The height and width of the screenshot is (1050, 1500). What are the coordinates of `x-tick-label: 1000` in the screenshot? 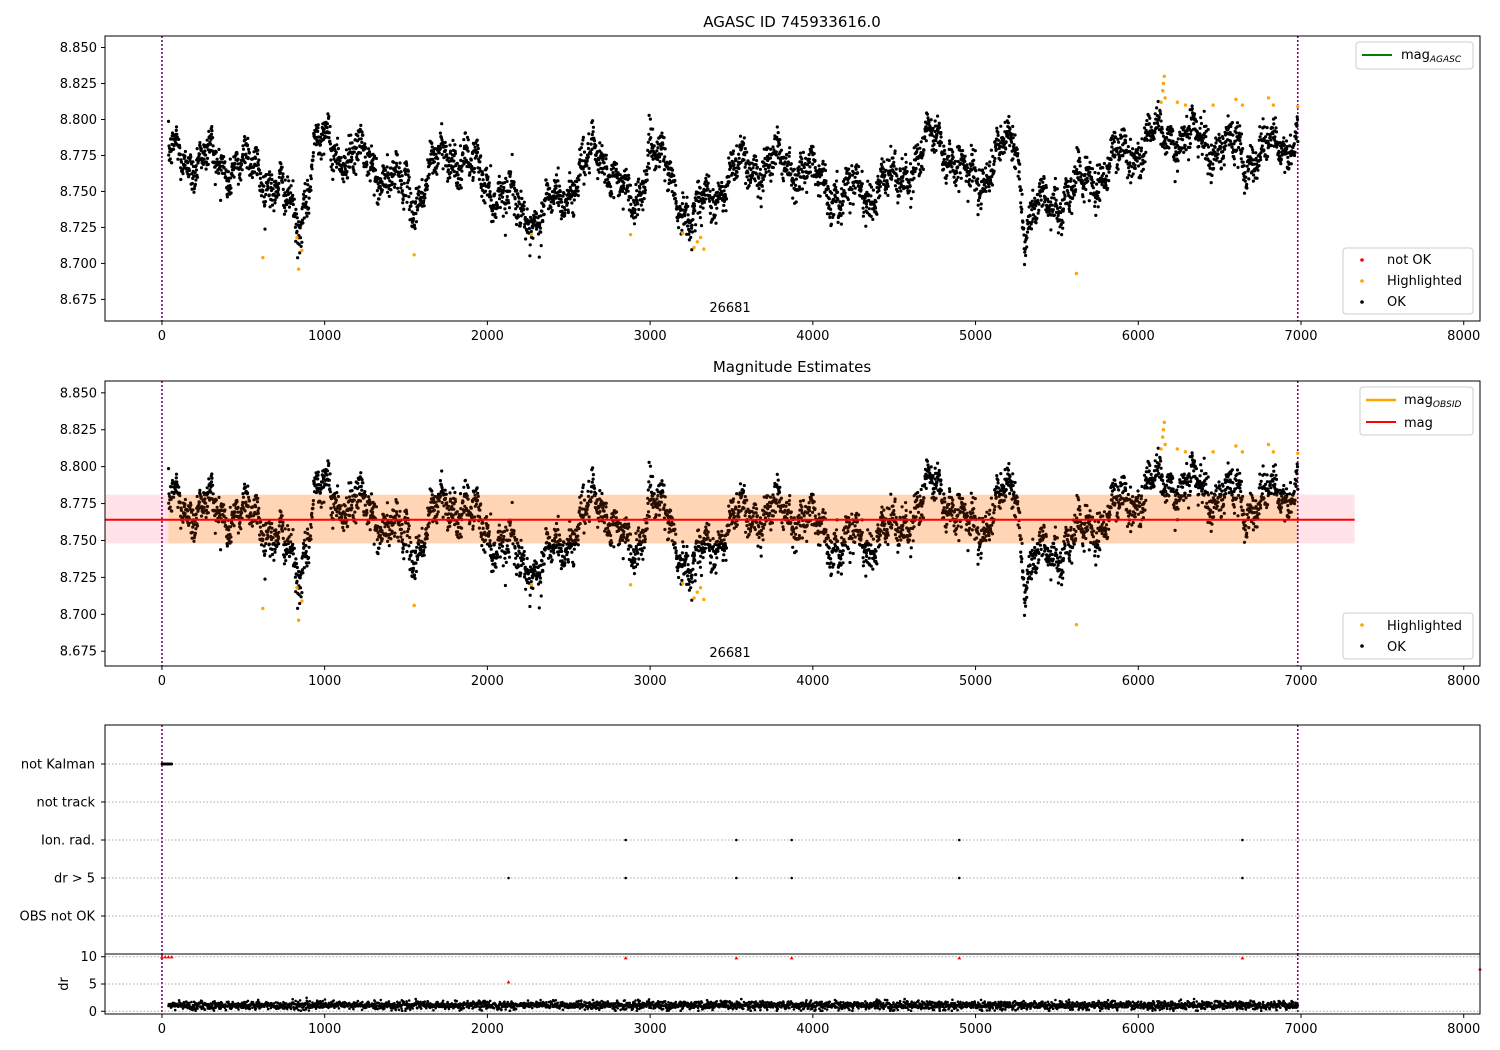 It's located at (324, 336).